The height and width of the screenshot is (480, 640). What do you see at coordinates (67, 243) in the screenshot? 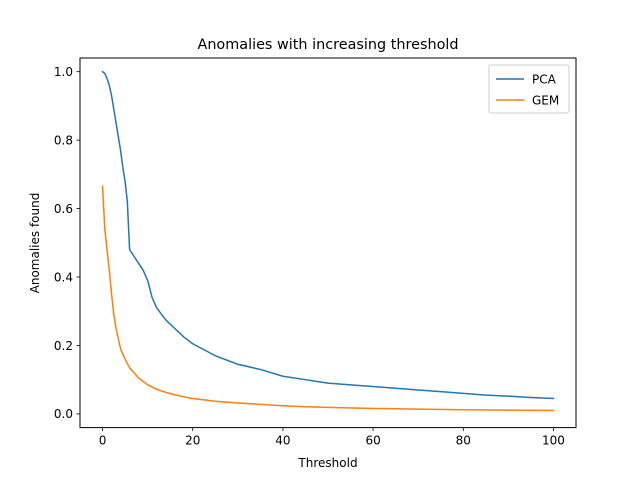
I see `y-axis-ticks: 0.0 0.2 0.4 0.6 0.8 1.0` at bounding box center [67, 243].